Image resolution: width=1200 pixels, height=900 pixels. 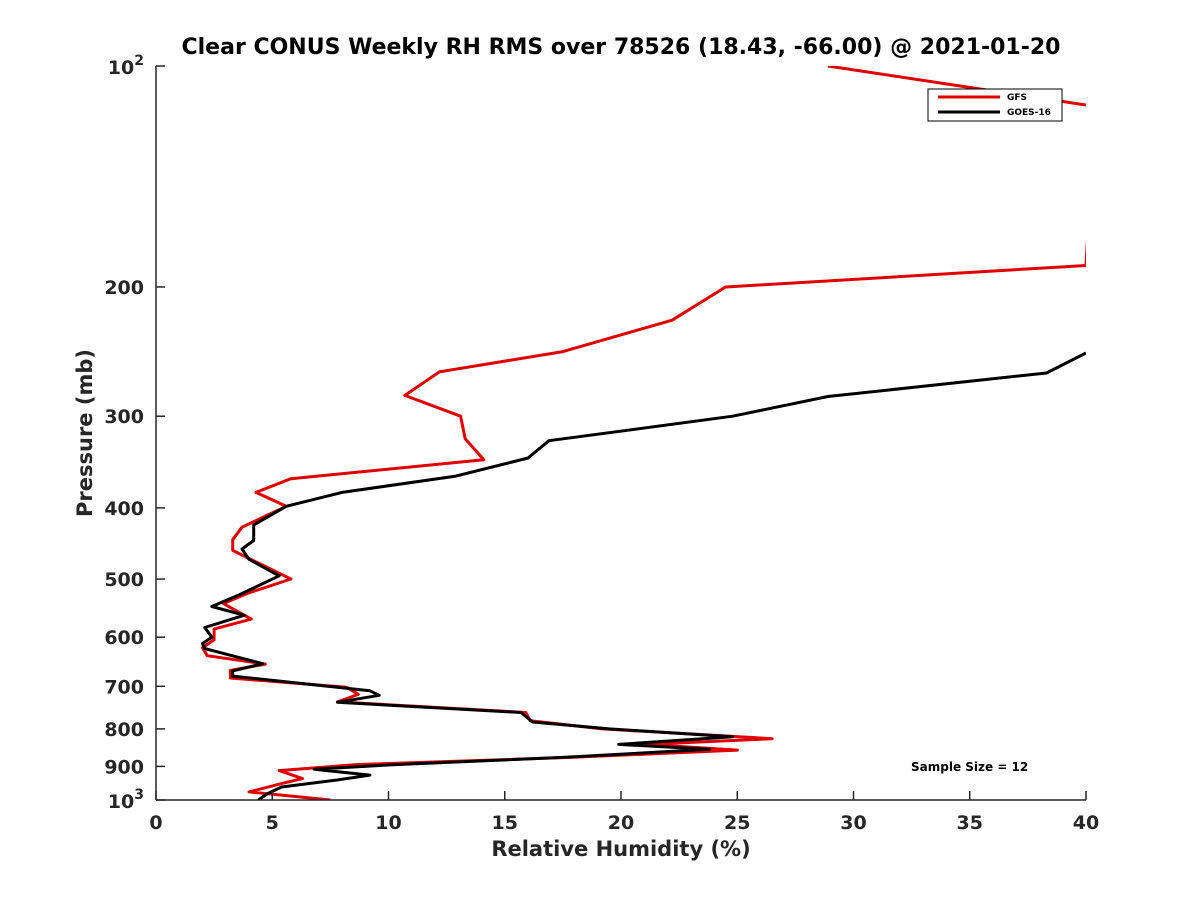 What do you see at coordinates (1086, 823) in the screenshot?
I see `x-tick-label: 40` at bounding box center [1086, 823].